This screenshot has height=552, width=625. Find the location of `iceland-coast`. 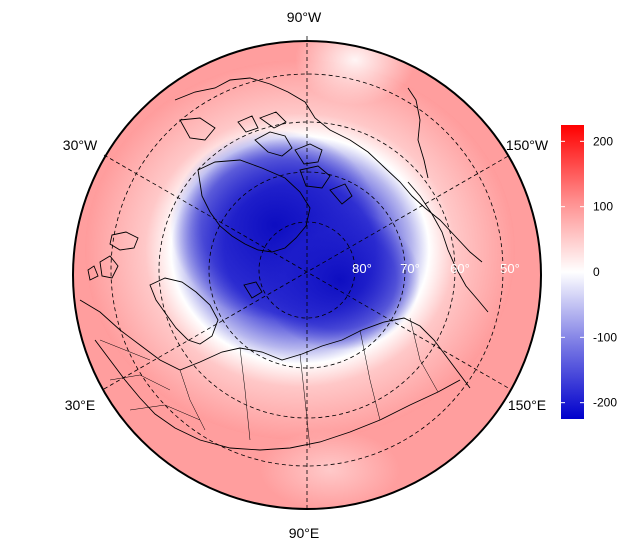

iceland-coast is located at coordinates (124, 241).